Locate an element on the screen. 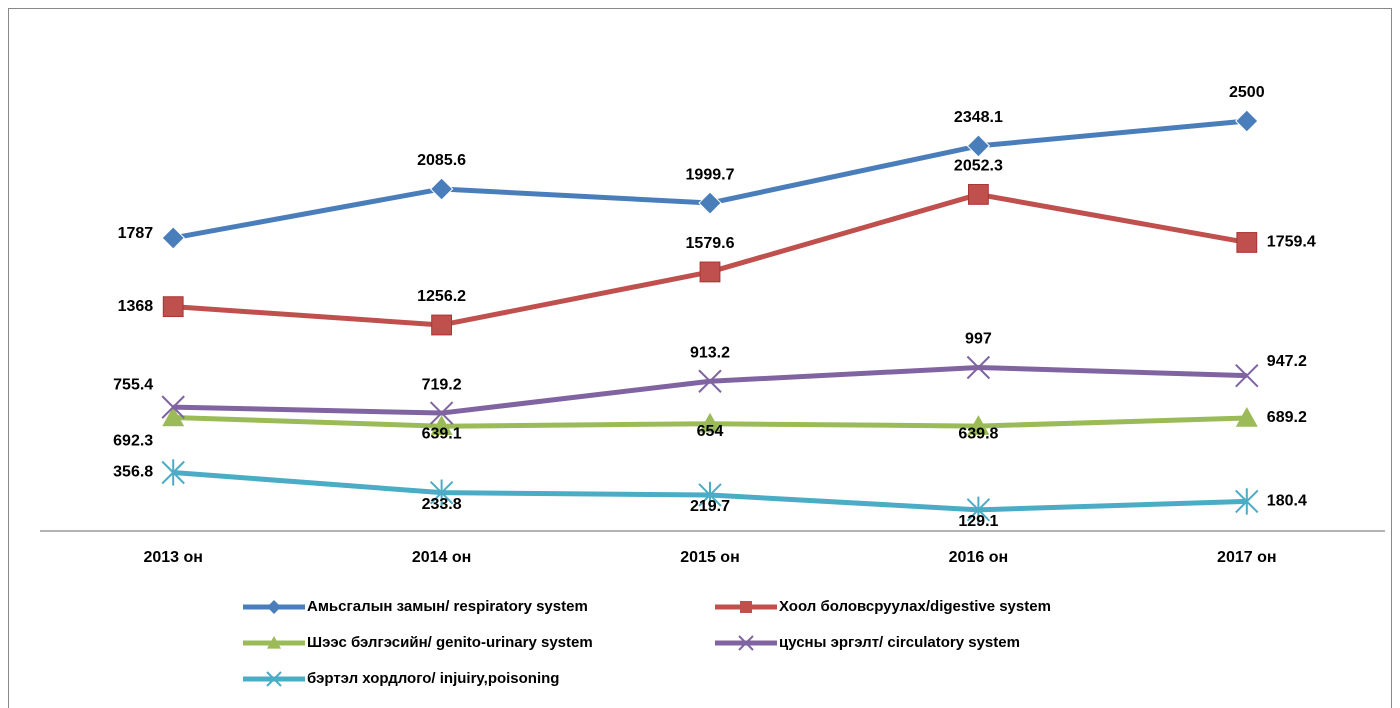 The image size is (1400, 708). data-label: 1256.2 is located at coordinates (441, 296).